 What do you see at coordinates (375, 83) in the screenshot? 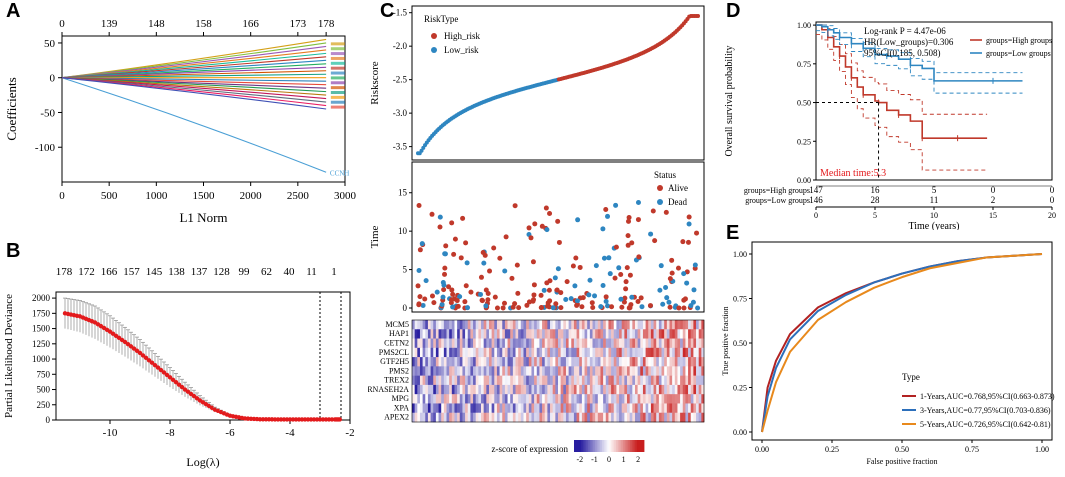
I see `riskscore-axis-title: Riskscore` at bounding box center [375, 83].